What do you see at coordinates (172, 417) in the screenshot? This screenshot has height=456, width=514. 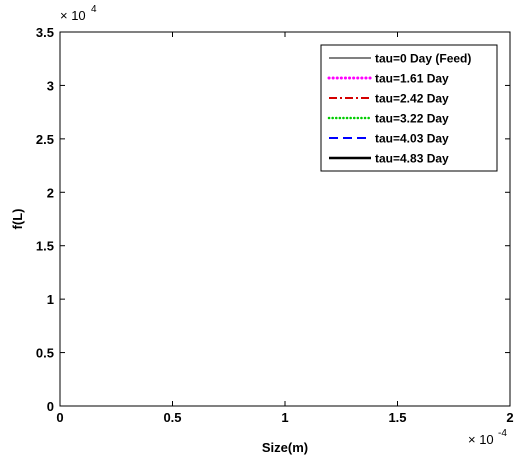 I see `x-tick-label: 0.5` at bounding box center [172, 417].